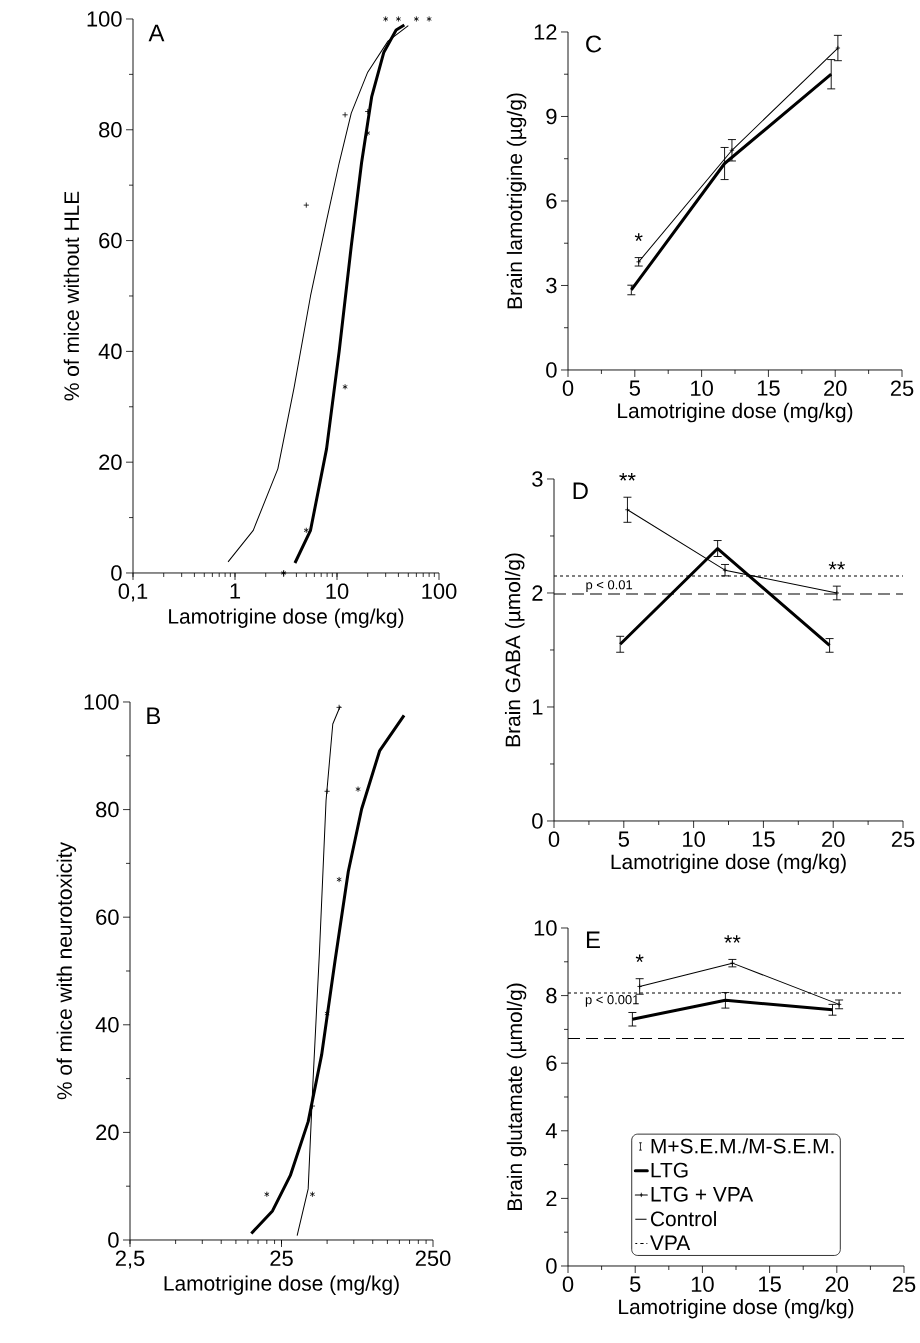 The height and width of the screenshot is (1343, 920). I want to click on y-axis-title: Brain lamotrigine (µg/g), so click(517, 201).